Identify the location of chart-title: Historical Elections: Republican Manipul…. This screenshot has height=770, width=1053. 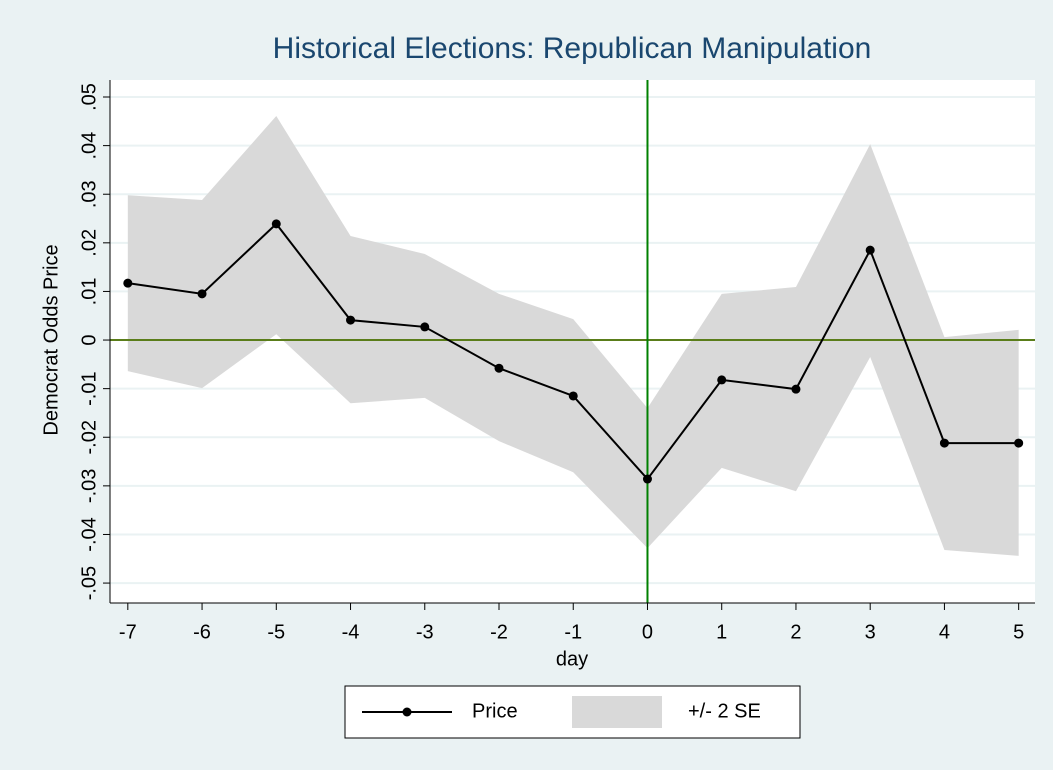
(572, 48).